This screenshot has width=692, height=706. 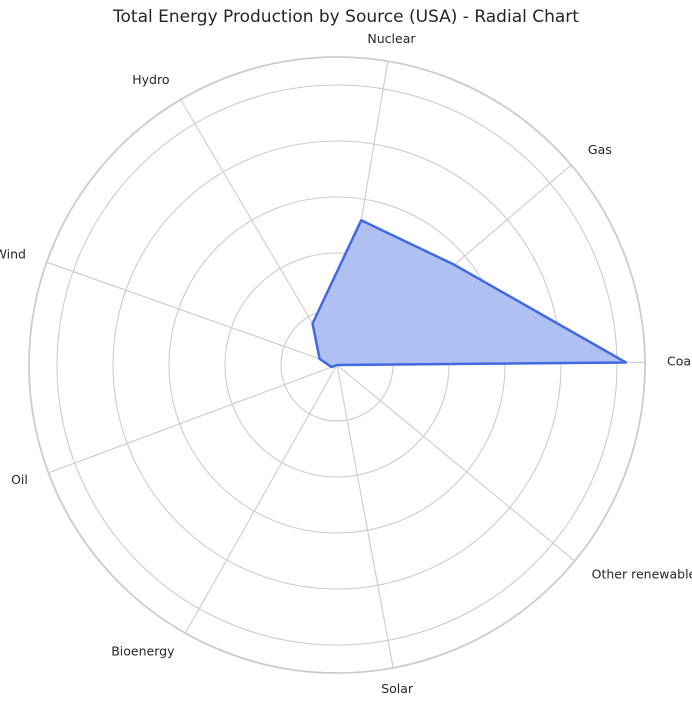 I want to click on tick-label-bioenergy: Bioenergy, so click(x=143, y=651).